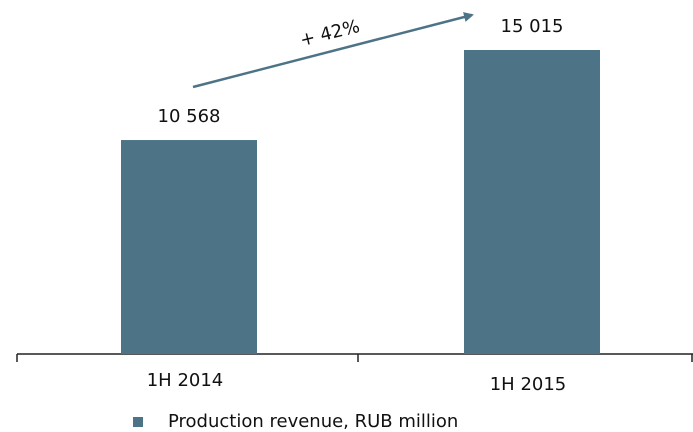 This screenshot has height=432, width=693. Describe the element at coordinates (138, 422) in the screenshot. I see `legend-swatch` at that location.